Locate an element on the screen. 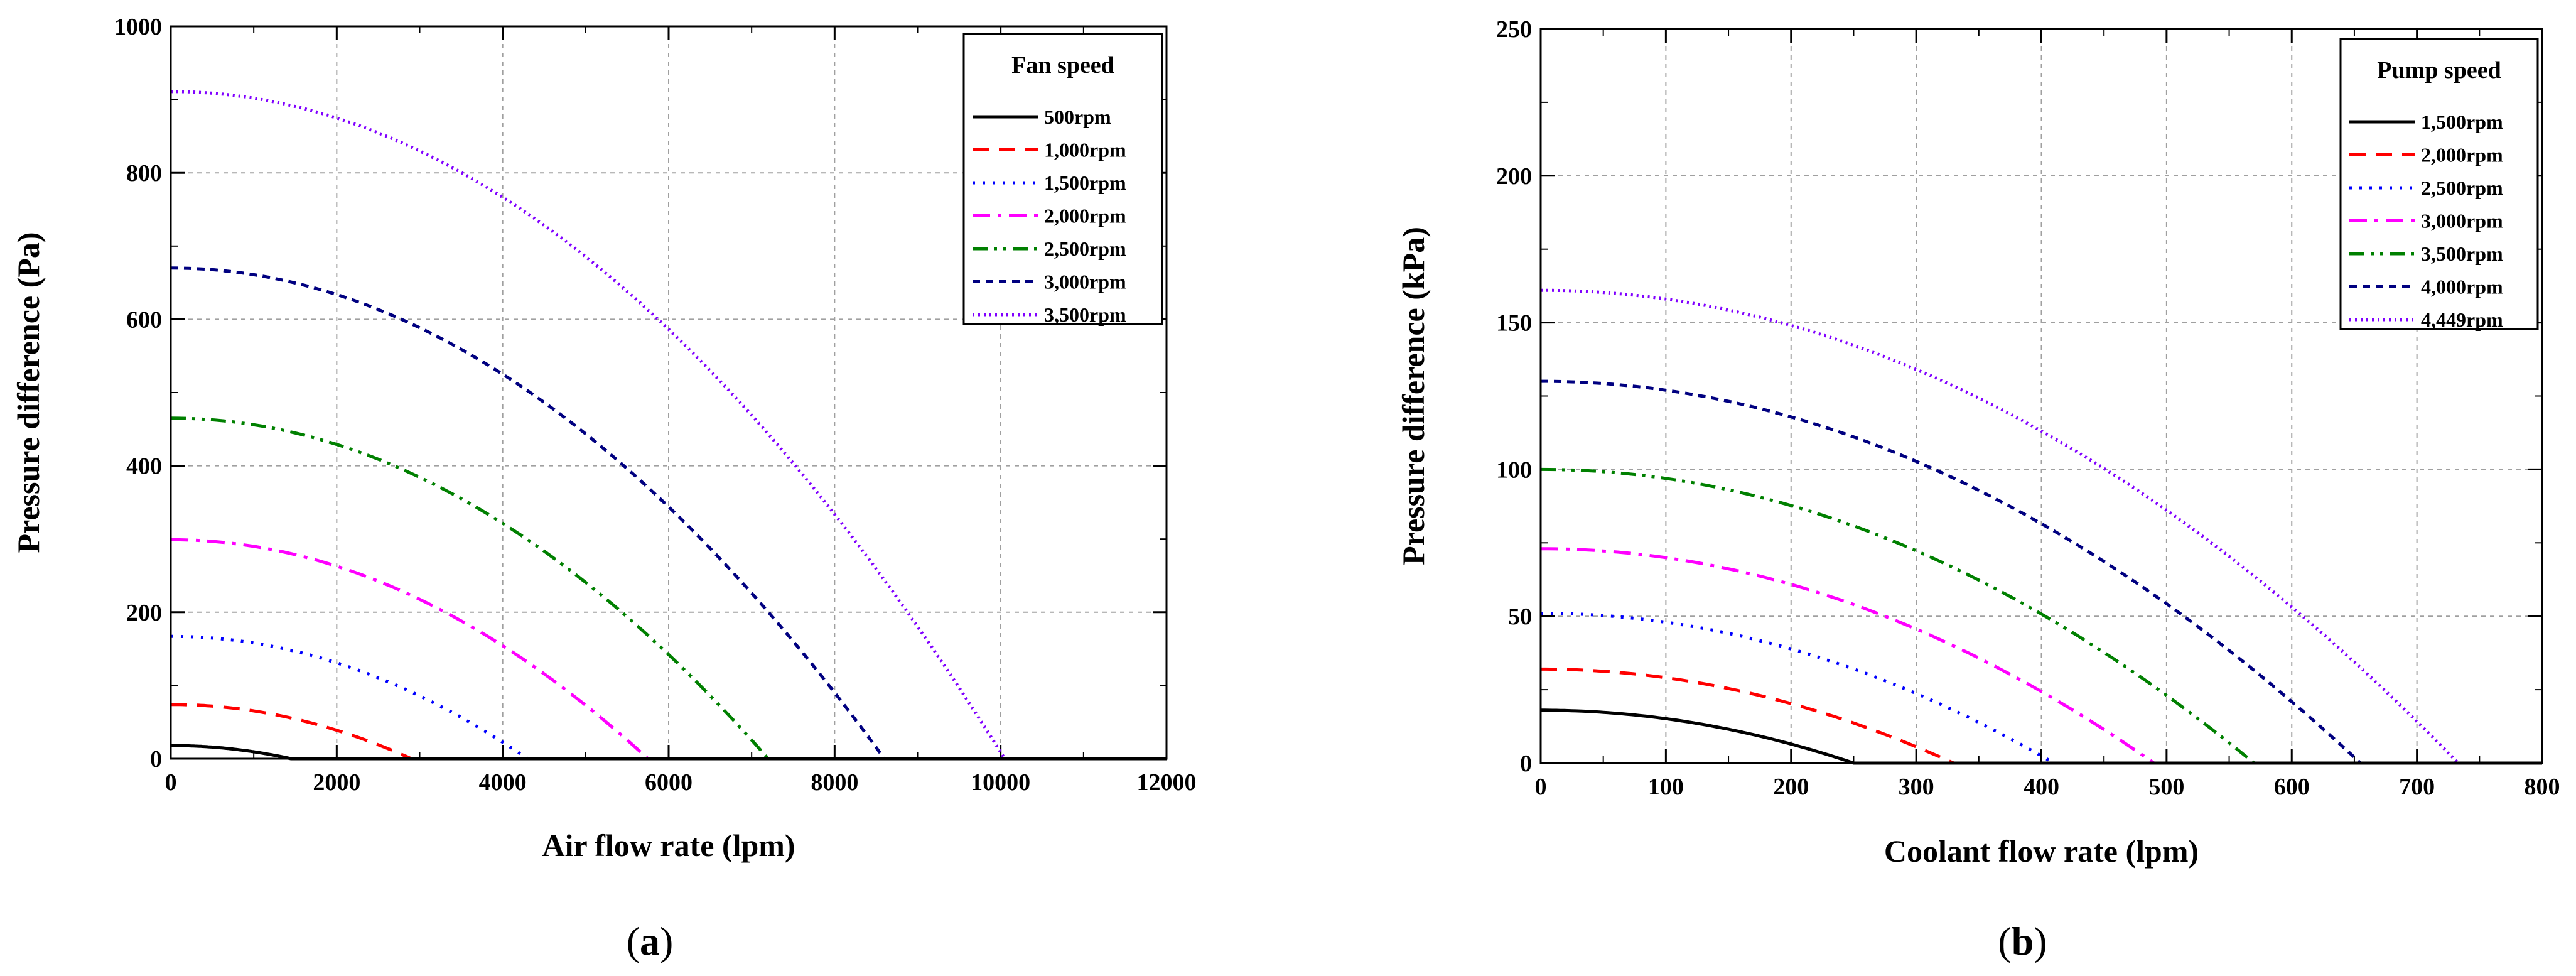 This screenshot has height=976, width=2576. chart-a-x-tick-label: 6000 is located at coordinates (669, 783).